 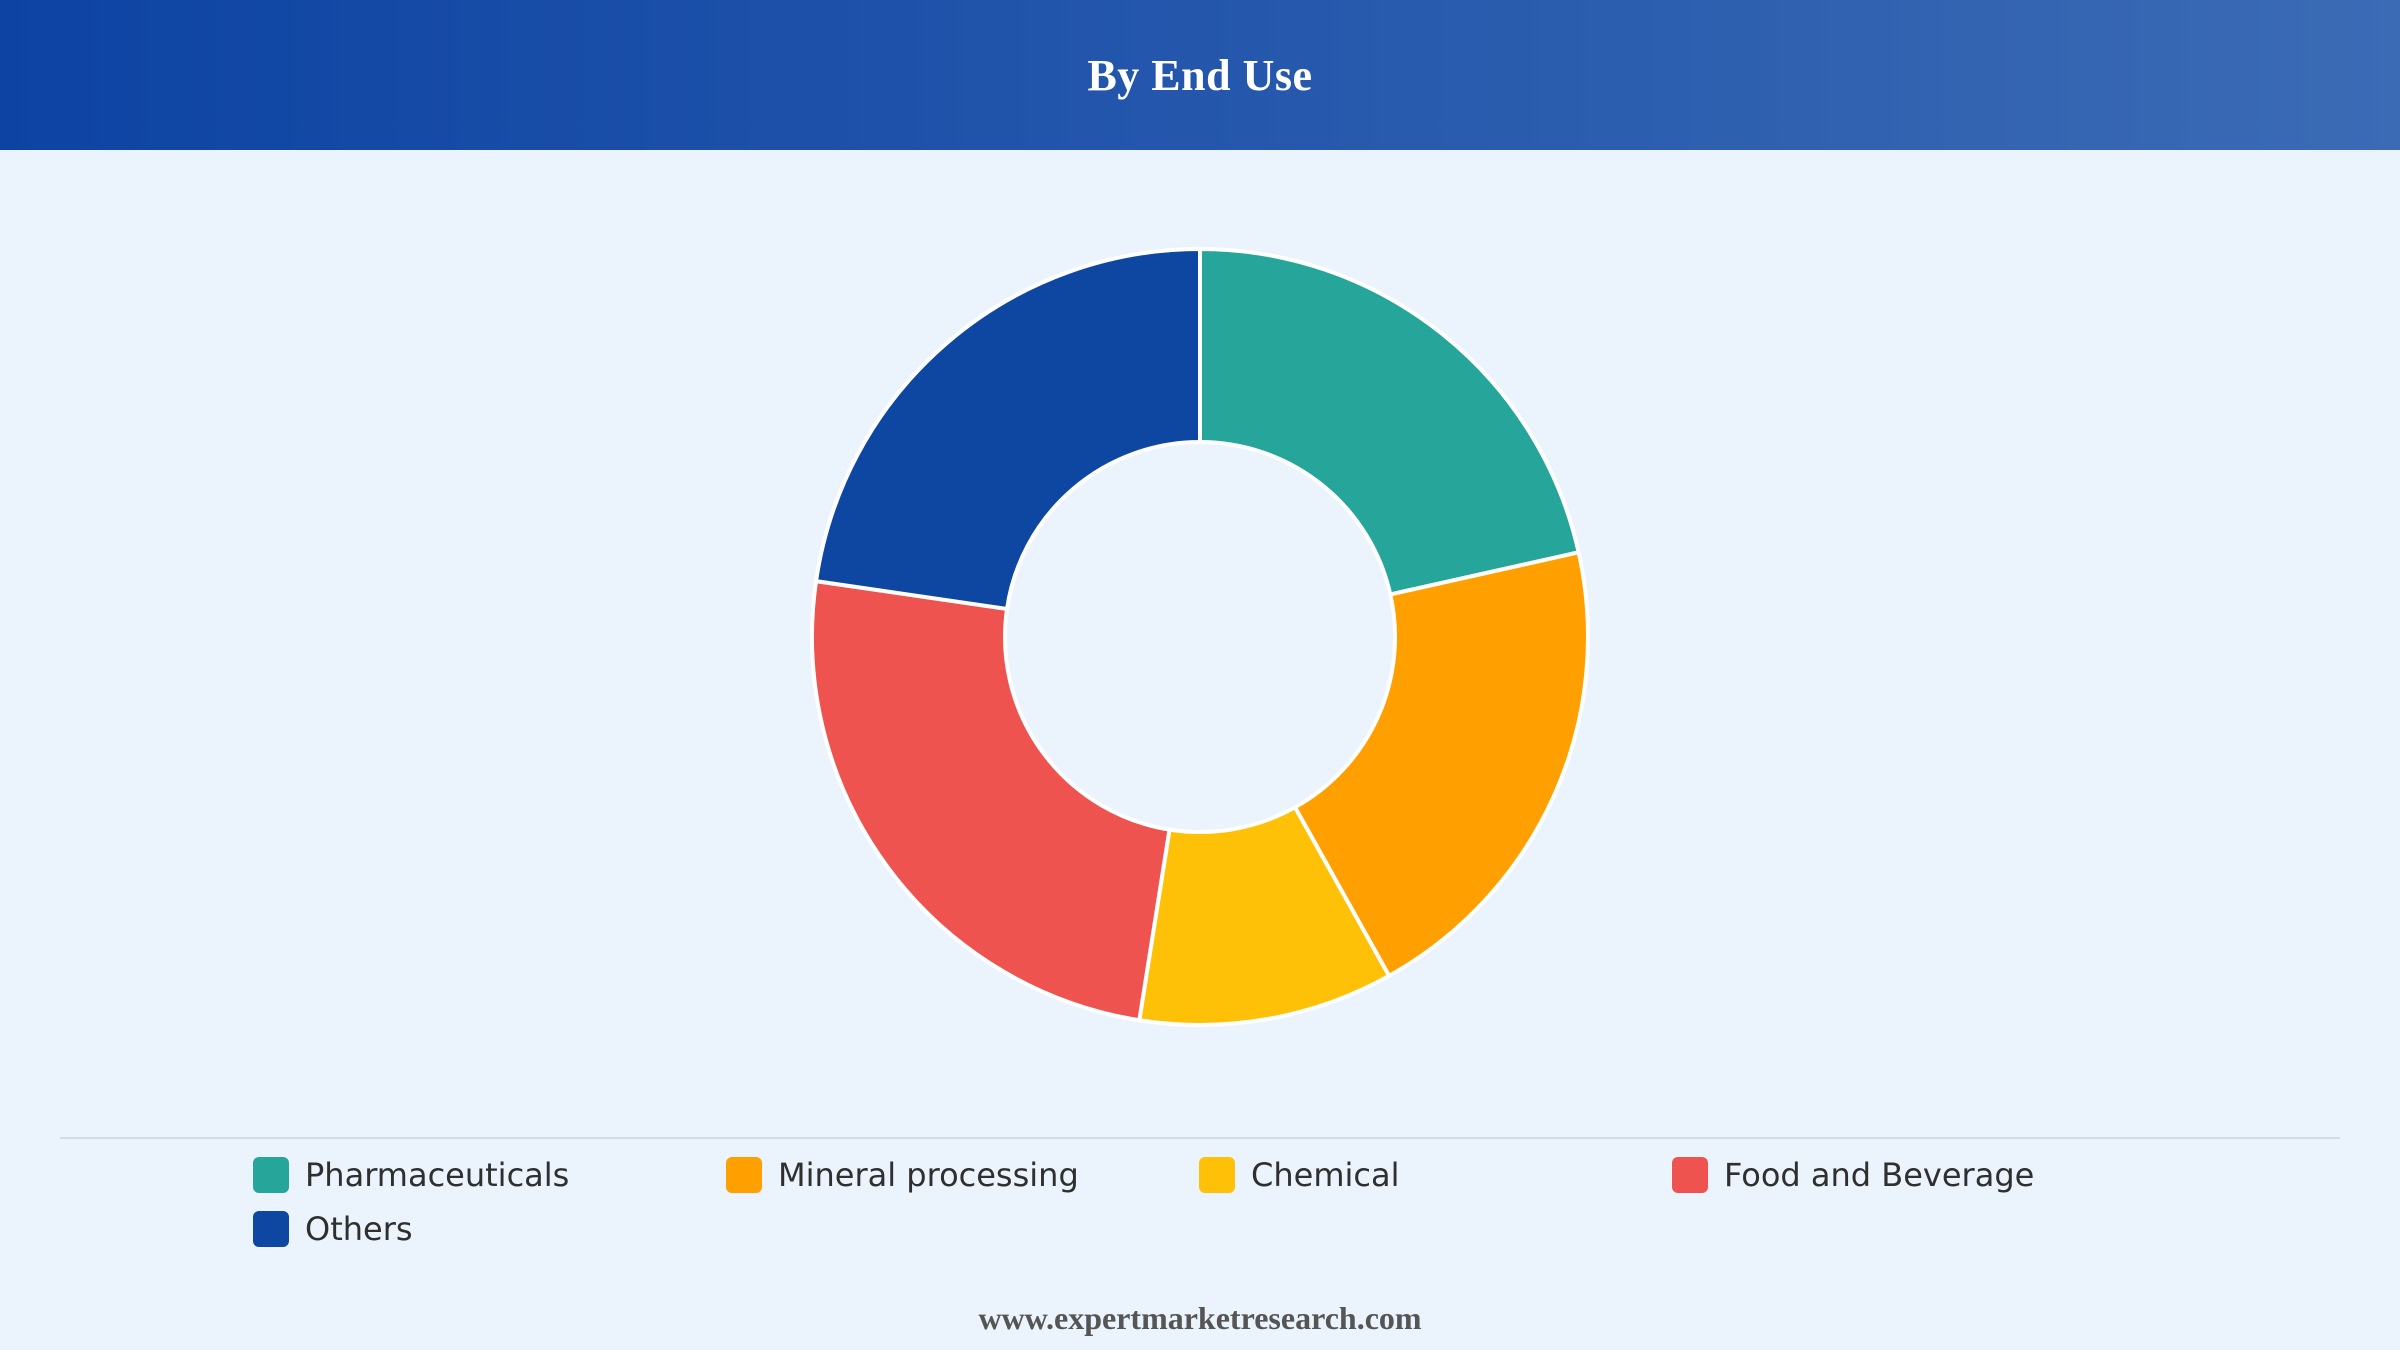 What do you see at coordinates (1325, 1175) in the screenshot?
I see `legend-label-chemical: Chemical` at bounding box center [1325, 1175].